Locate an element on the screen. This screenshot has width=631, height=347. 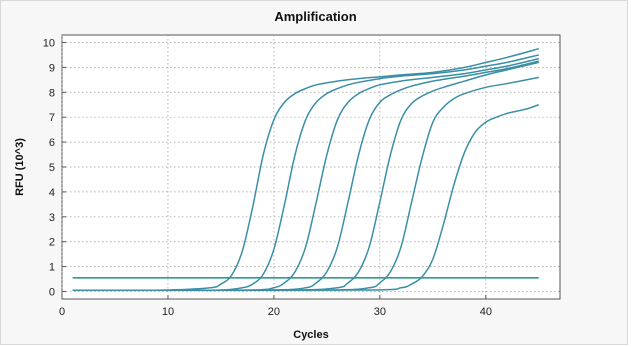
y-tick-label: 9 is located at coordinates (52, 68).